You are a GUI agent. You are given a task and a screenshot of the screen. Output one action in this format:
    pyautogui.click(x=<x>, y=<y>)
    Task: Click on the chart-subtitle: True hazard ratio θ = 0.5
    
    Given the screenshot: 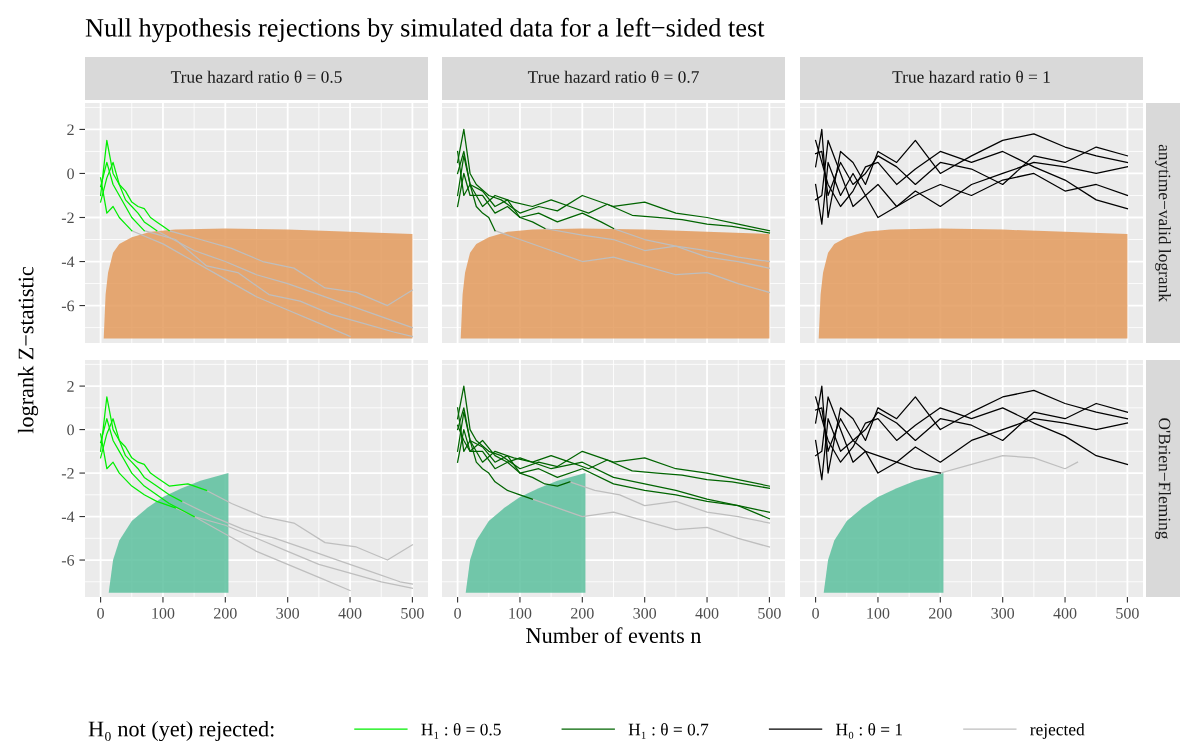 What is the action you would take?
    pyautogui.click(x=256, y=76)
    